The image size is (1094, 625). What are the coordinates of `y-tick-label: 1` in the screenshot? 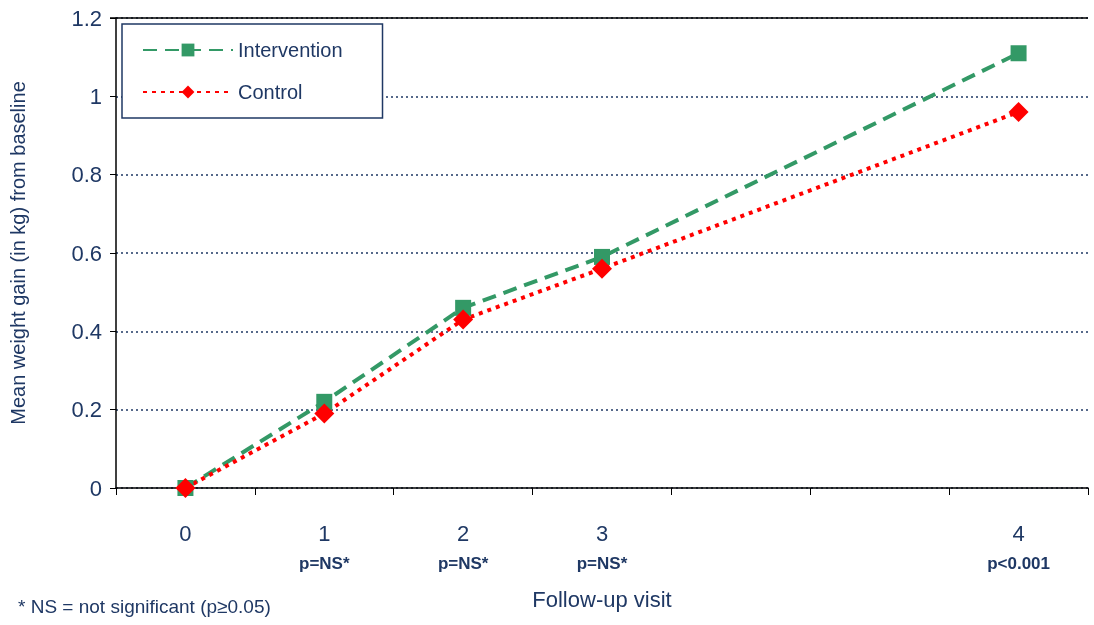 It's located at (95, 96).